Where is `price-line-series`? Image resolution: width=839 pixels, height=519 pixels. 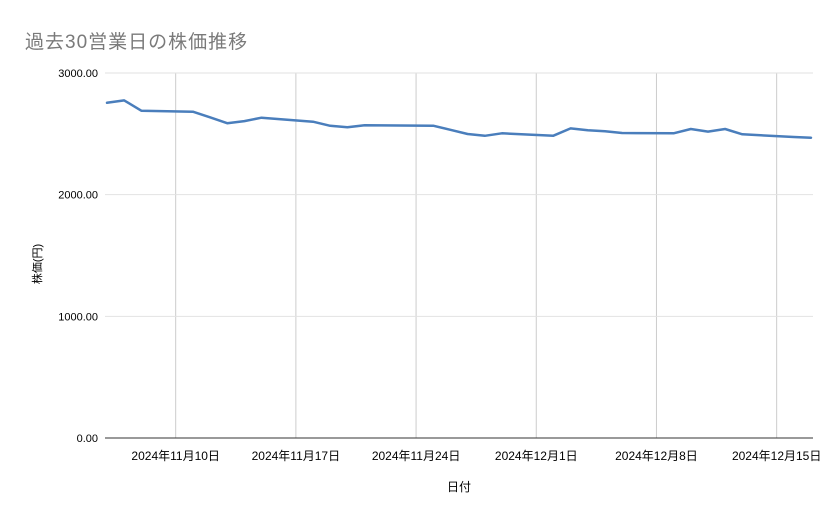
price-line-series is located at coordinates (459, 119).